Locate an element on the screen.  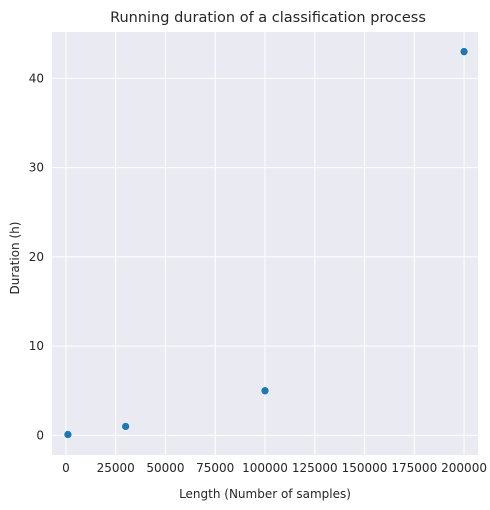
x-axis-label: Length (Number of samples) is located at coordinates (265, 494).